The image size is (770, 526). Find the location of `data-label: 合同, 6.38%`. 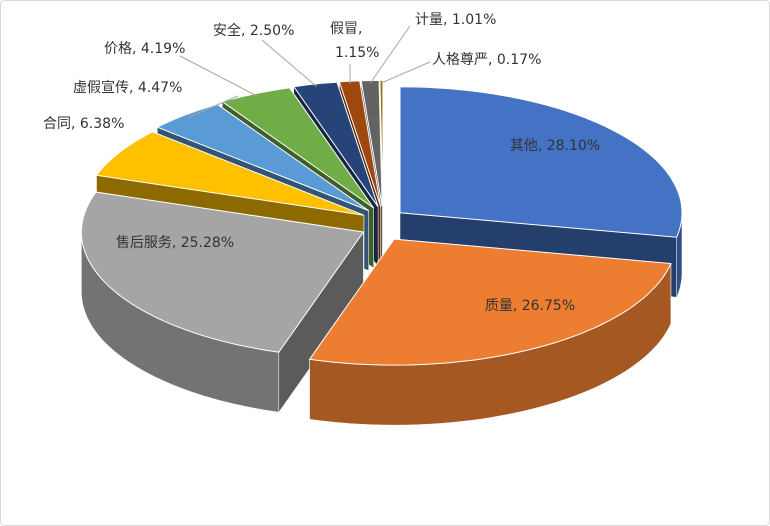

data-label: 合同, 6.38% is located at coordinates (83, 124).